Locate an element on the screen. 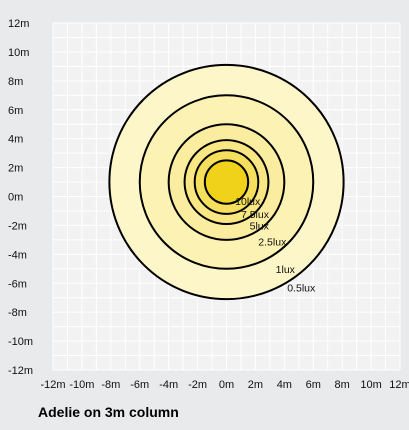 This screenshot has width=409, height=430. y-tick-label: -10m is located at coordinates (20, 342).